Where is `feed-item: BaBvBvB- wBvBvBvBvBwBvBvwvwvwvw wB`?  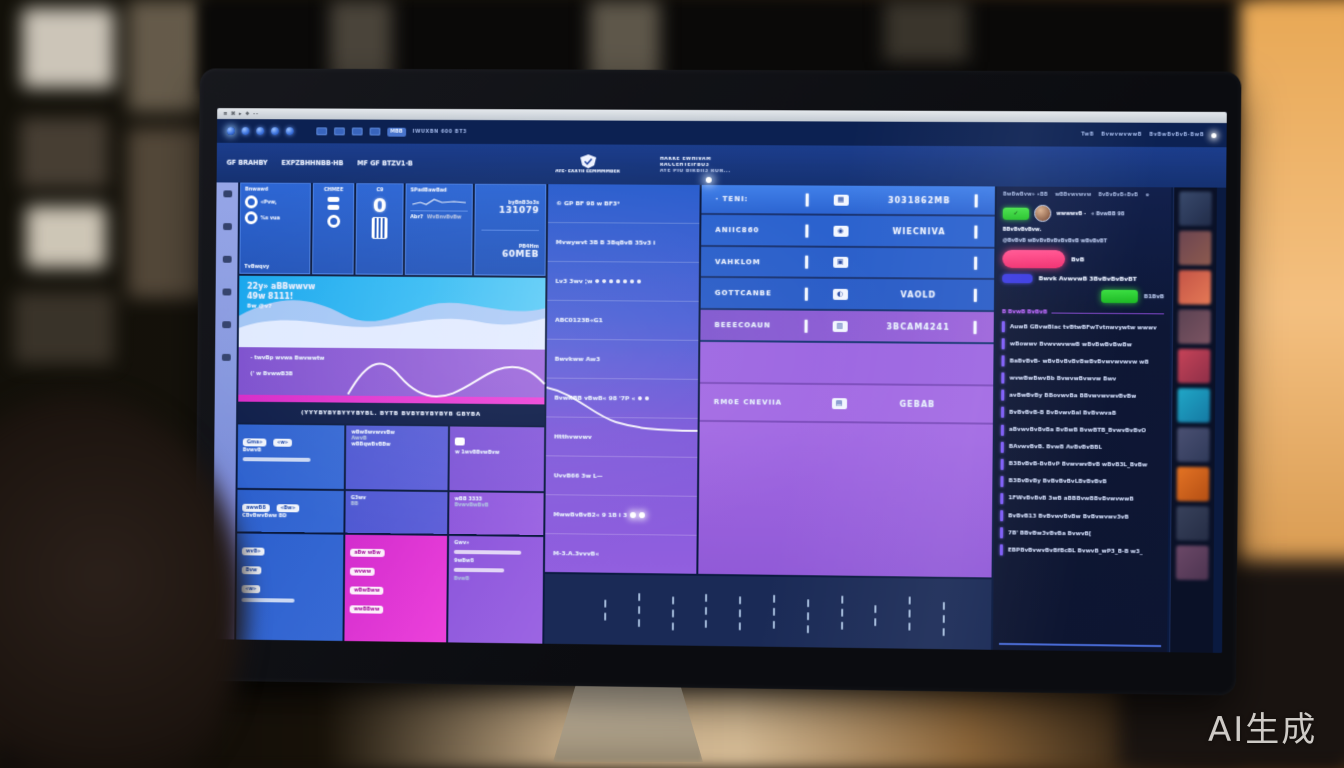
feed-item: BaBvBvB- wBvBvBvBvBwBvBvwvwvwvw wB is located at coordinates (1082, 361).